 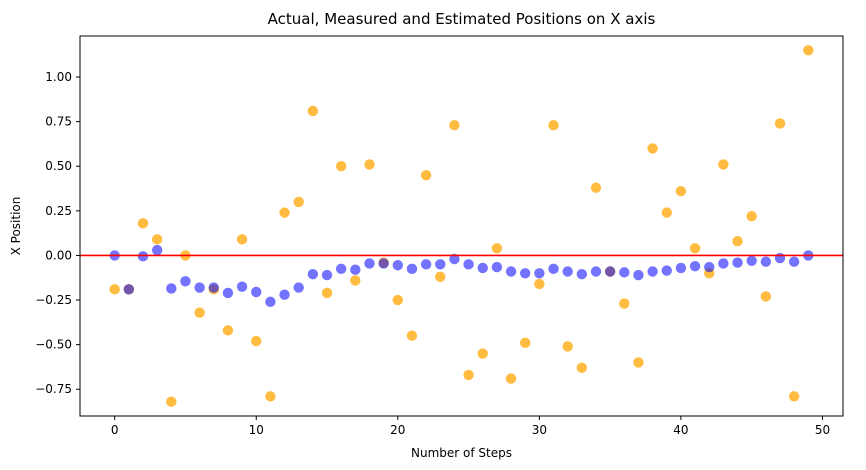 What do you see at coordinates (58, 211) in the screenshot?
I see `y-tick-label: 0.25` at bounding box center [58, 211].